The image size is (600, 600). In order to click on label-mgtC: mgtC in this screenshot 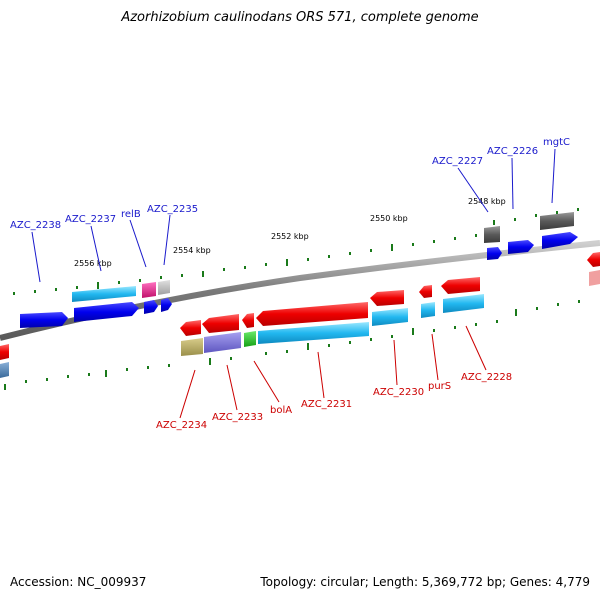, I will do `click(556, 142)`.